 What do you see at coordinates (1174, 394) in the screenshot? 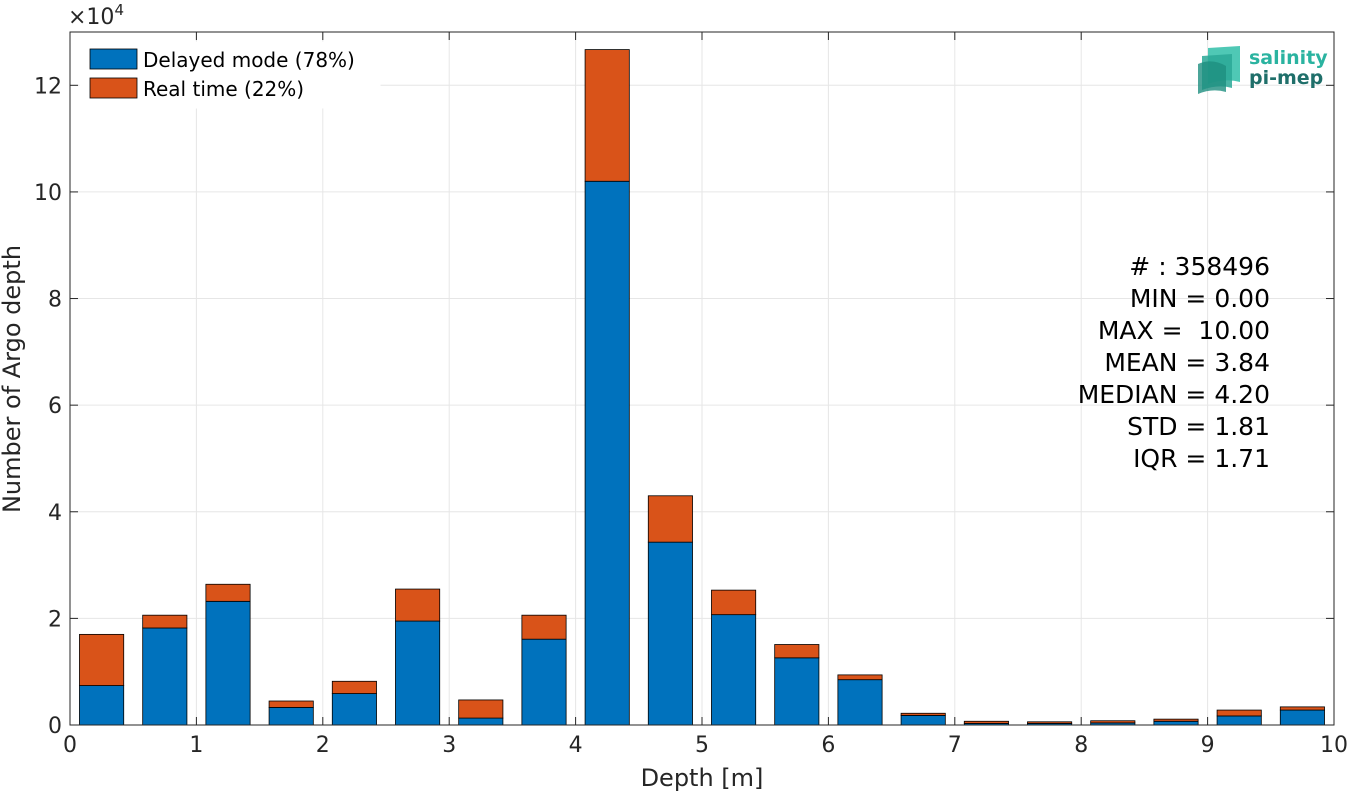
I see `stat-median: MEDIAN = 4.20` at bounding box center [1174, 394].